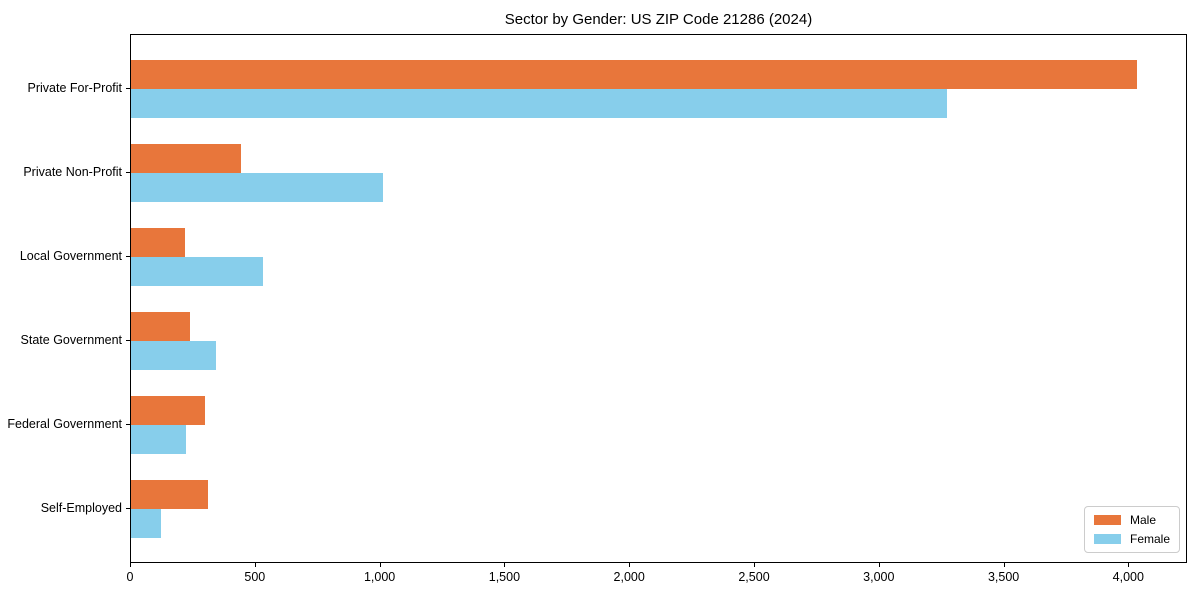  Describe the element at coordinates (879, 577) in the screenshot. I see `x-tick-label-3-000: 3,000` at that location.